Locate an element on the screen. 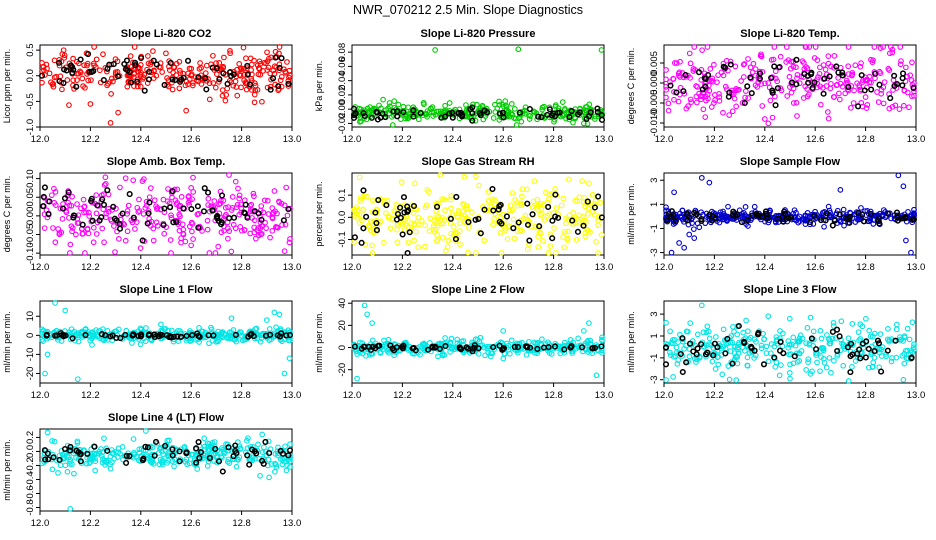  x-tick-label: 13.0 is located at coordinates (292, 139).